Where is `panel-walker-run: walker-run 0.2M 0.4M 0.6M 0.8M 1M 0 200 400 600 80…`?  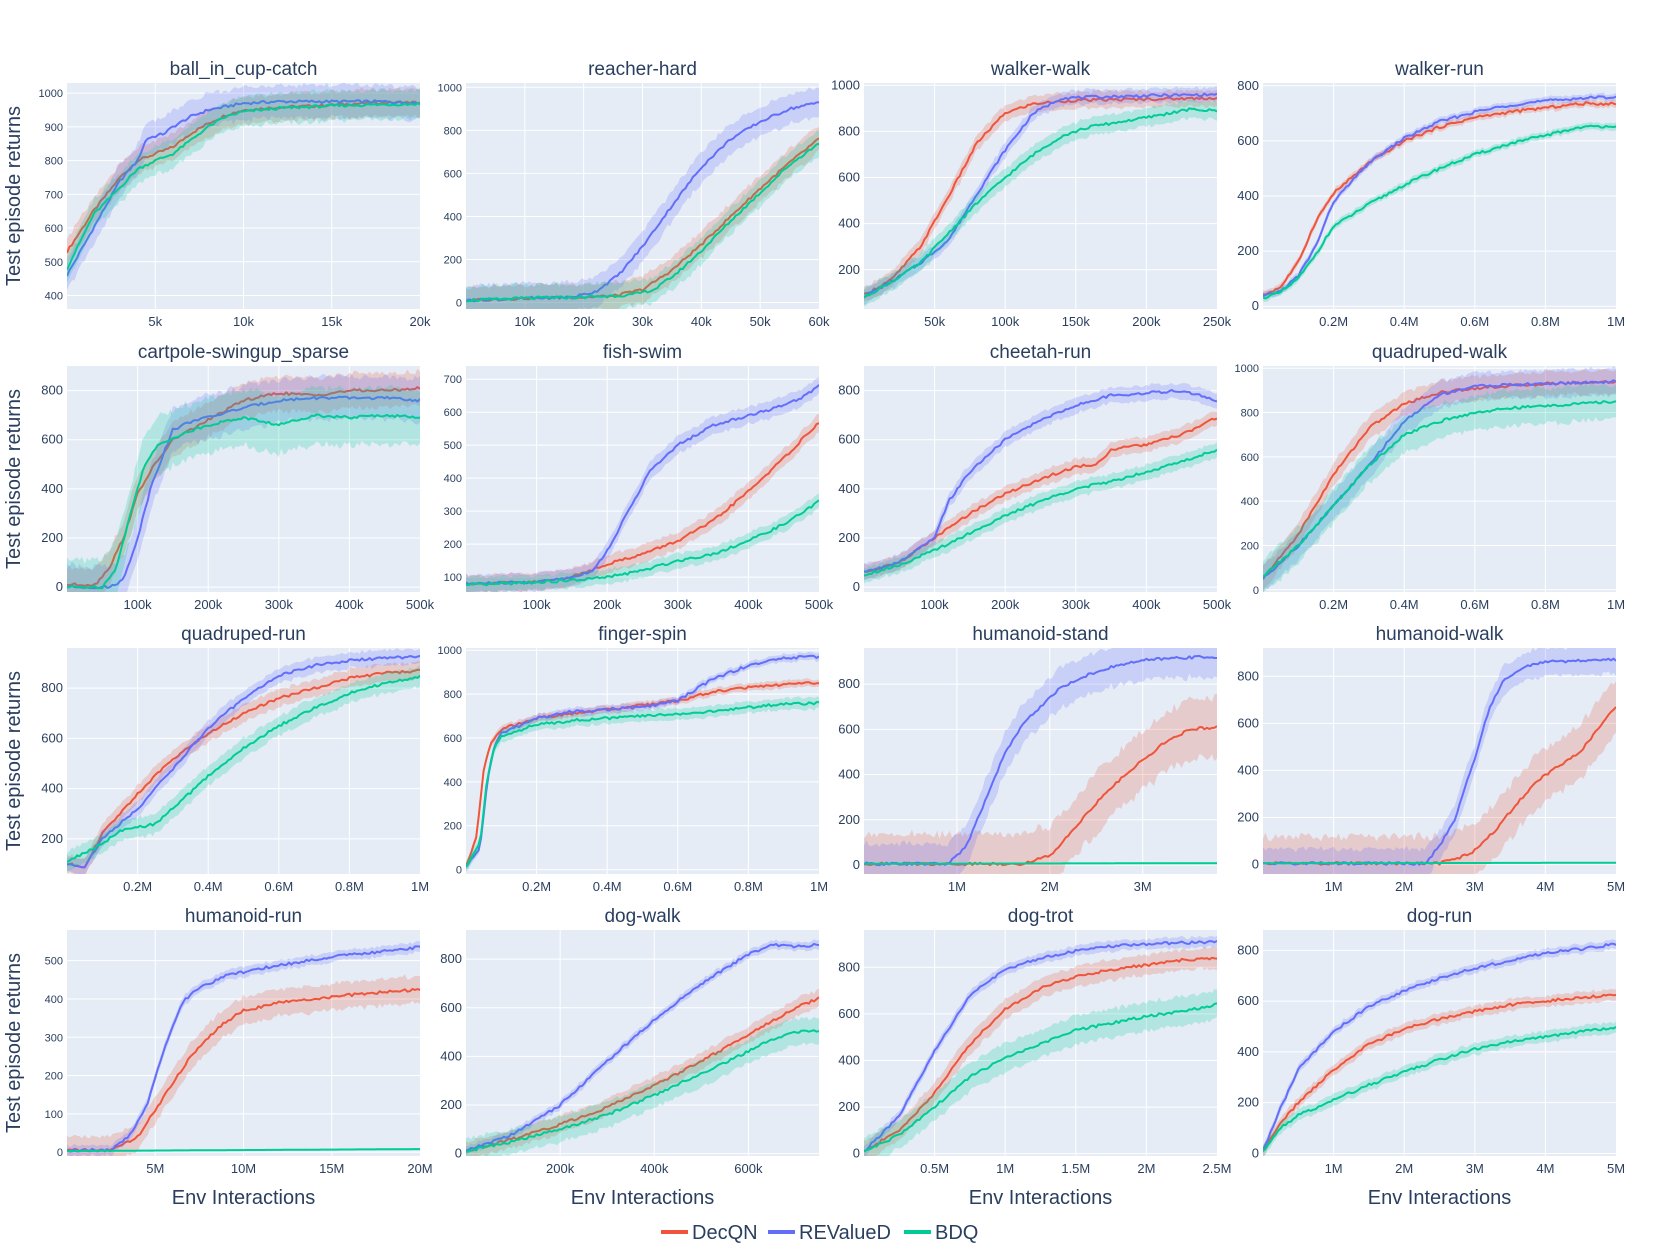 panel-walker-run: walker-run 0.2M 0.4M 0.6M 0.8M 1M 0 200 400 600 80… is located at coordinates (1431, 194).